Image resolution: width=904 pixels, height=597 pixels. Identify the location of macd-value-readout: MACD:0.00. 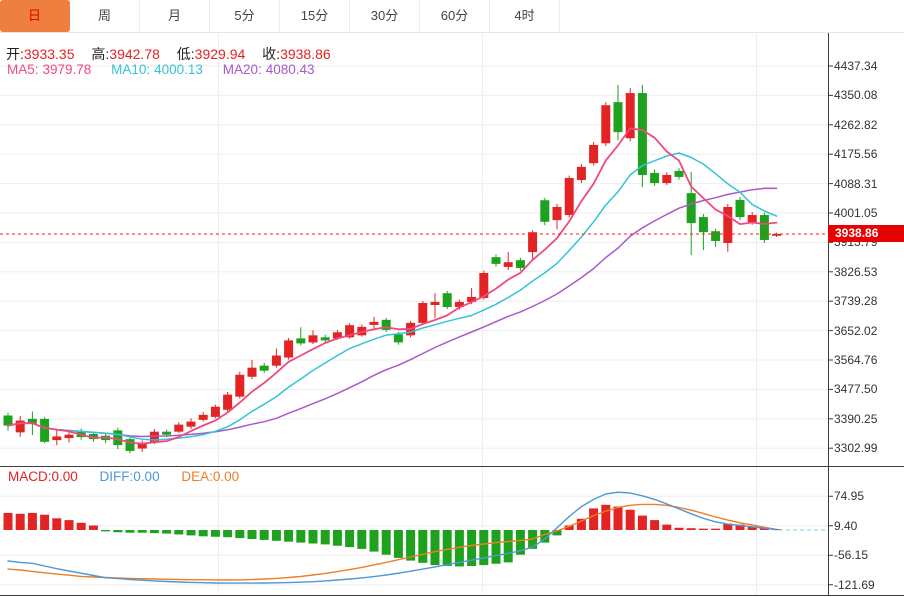
(43, 476).